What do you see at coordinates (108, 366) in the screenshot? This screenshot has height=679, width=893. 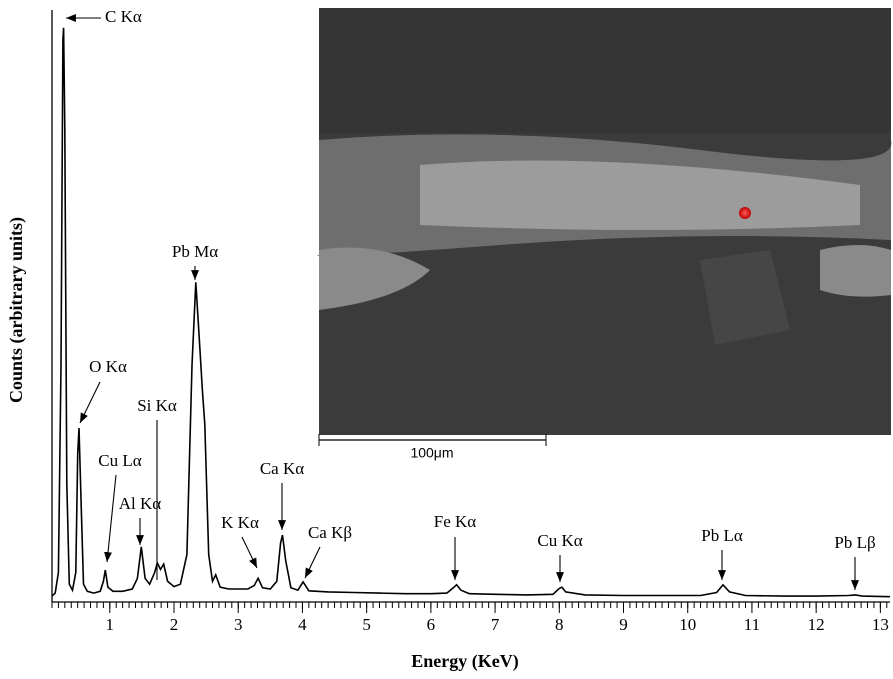 I see `peak-label: O Kα` at bounding box center [108, 366].